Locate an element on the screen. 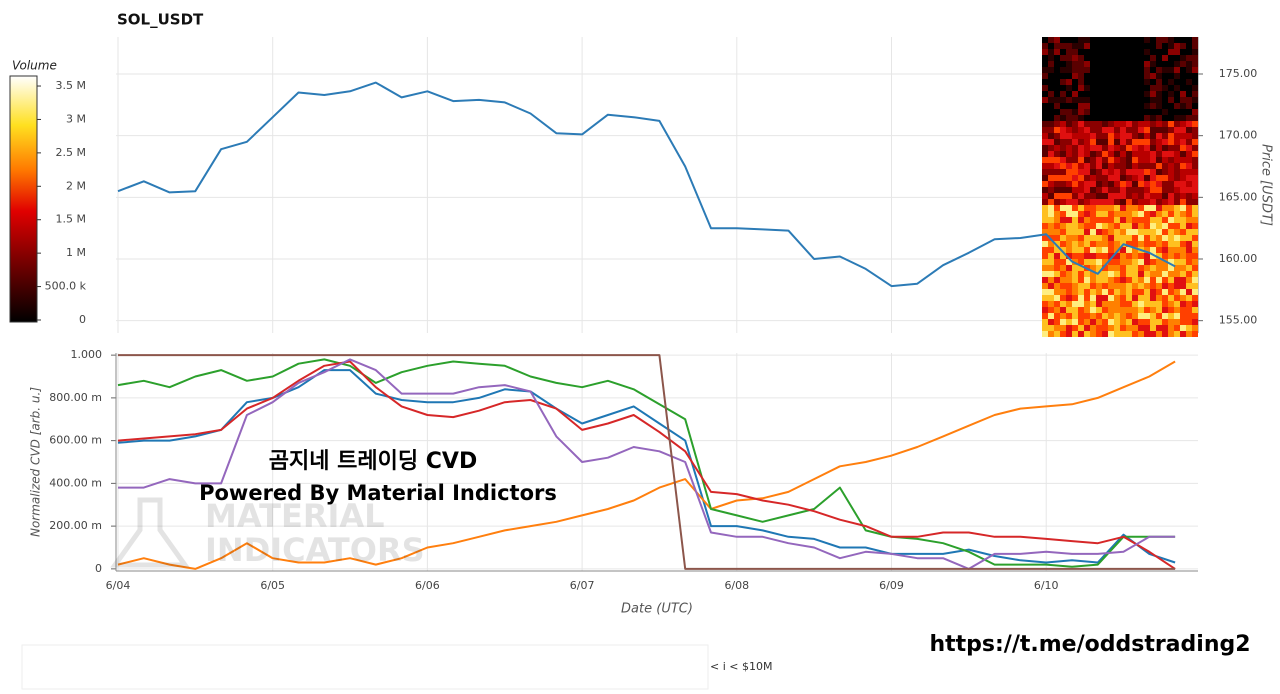  y-tick-label: 175.00 is located at coordinates (1238, 73).